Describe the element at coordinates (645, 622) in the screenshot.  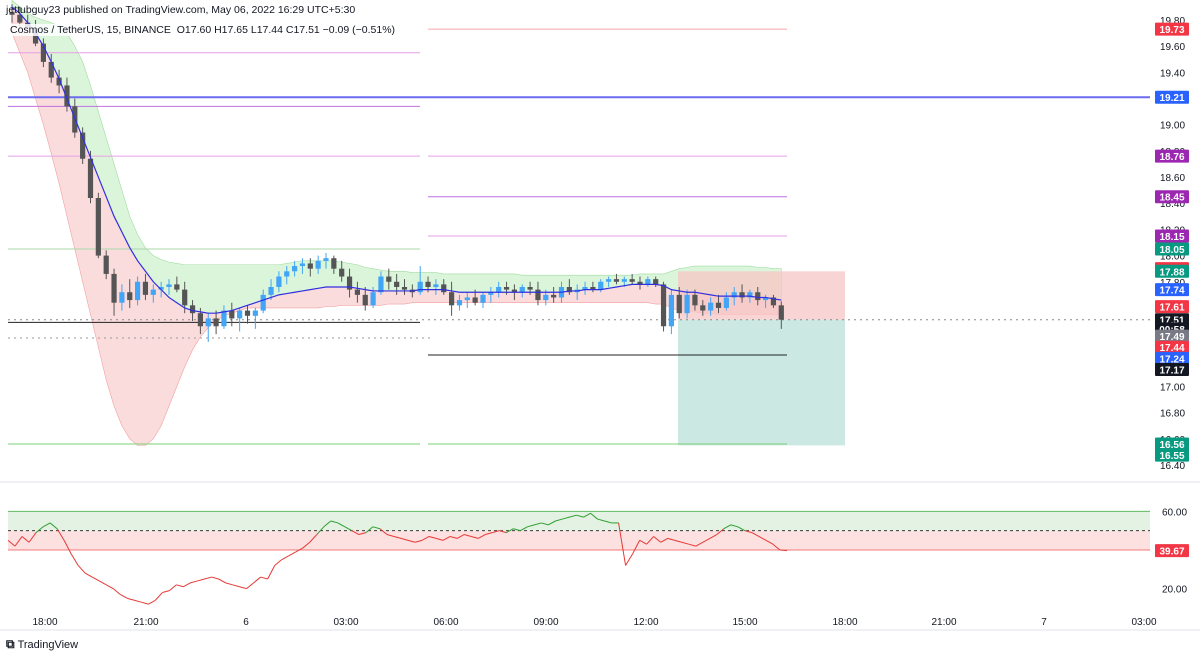
I see `x-tick-label: 12:00` at that location.